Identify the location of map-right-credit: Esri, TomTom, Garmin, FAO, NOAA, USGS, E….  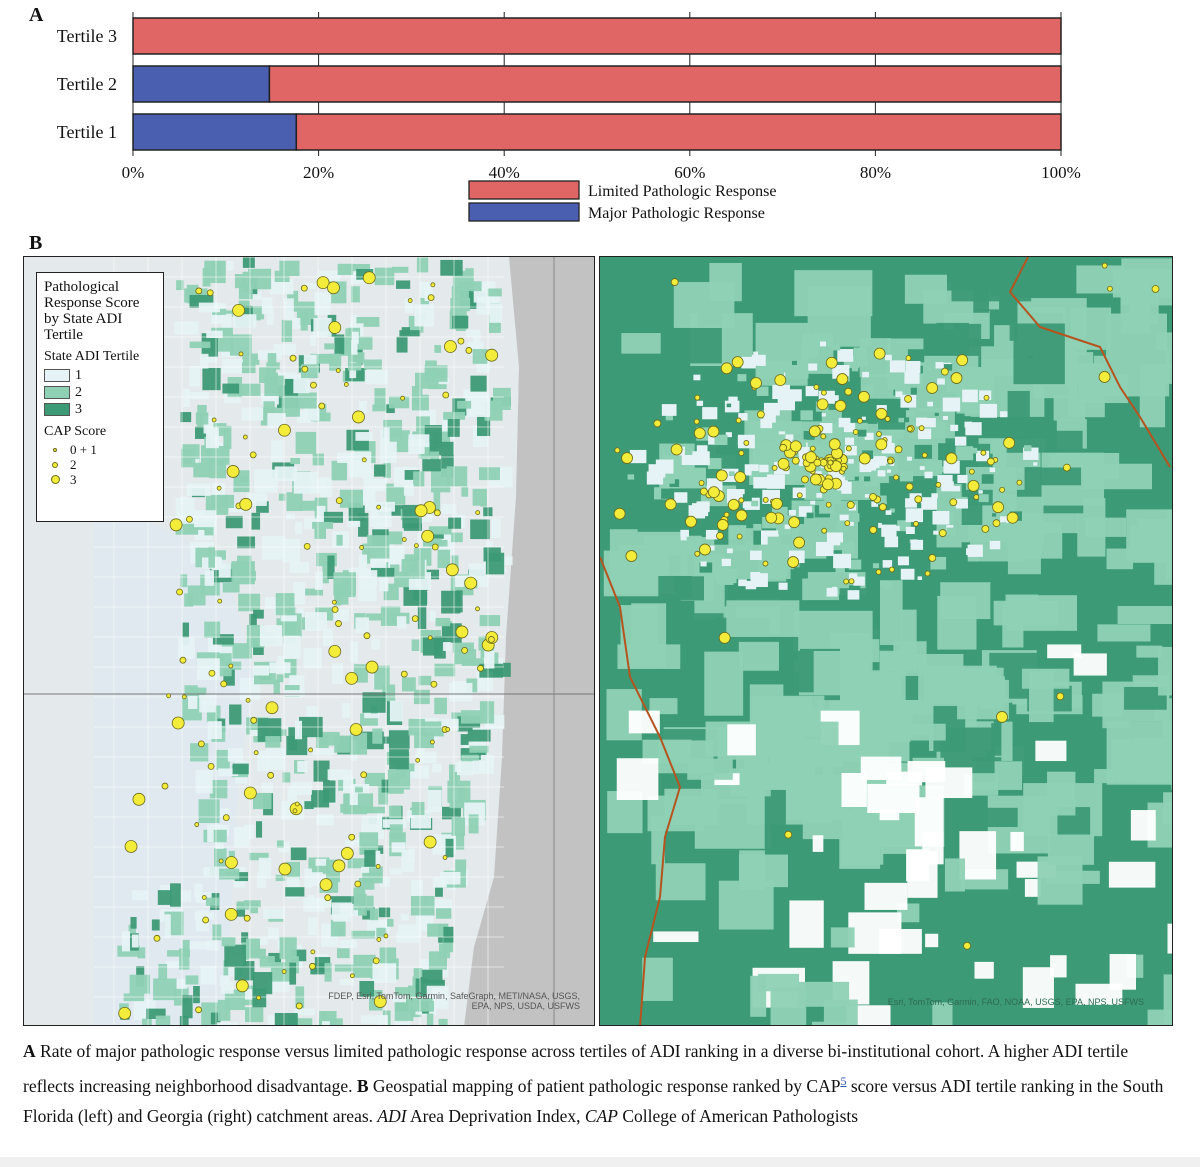
(1015, 1002).